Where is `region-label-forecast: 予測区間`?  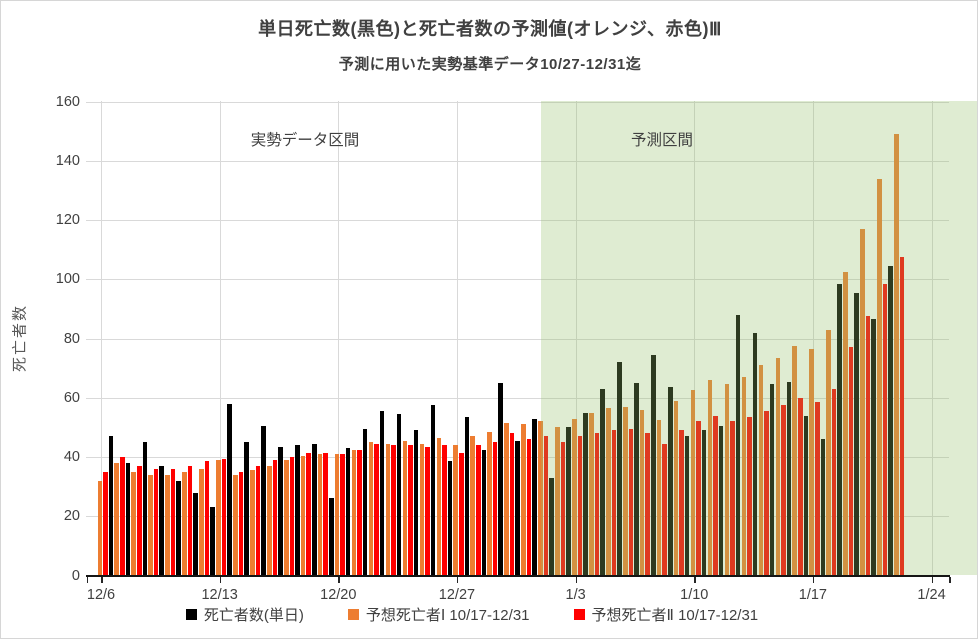 region-label-forecast: 予測区間 is located at coordinates (662, 140).